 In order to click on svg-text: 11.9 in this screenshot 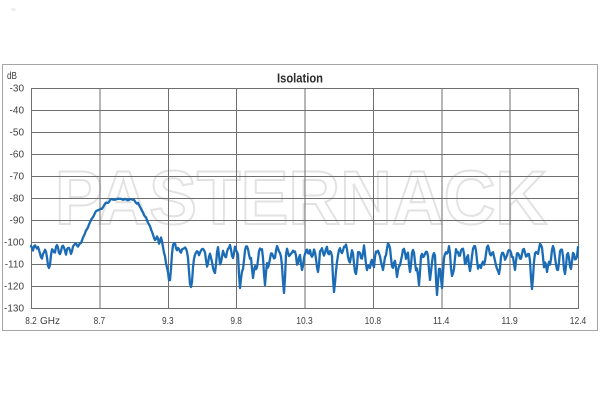, I will do `click(509, 321)`.